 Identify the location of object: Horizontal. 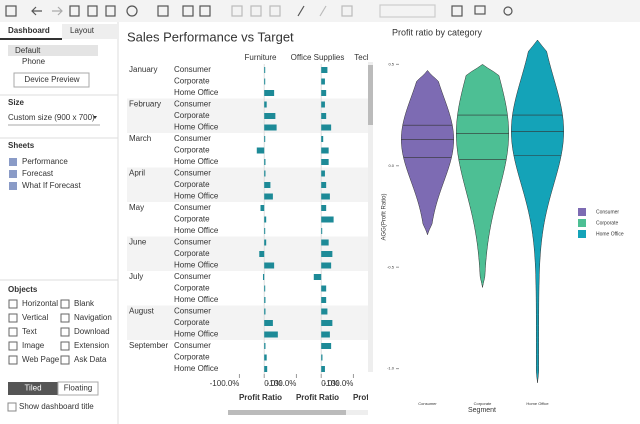
(40, 303).